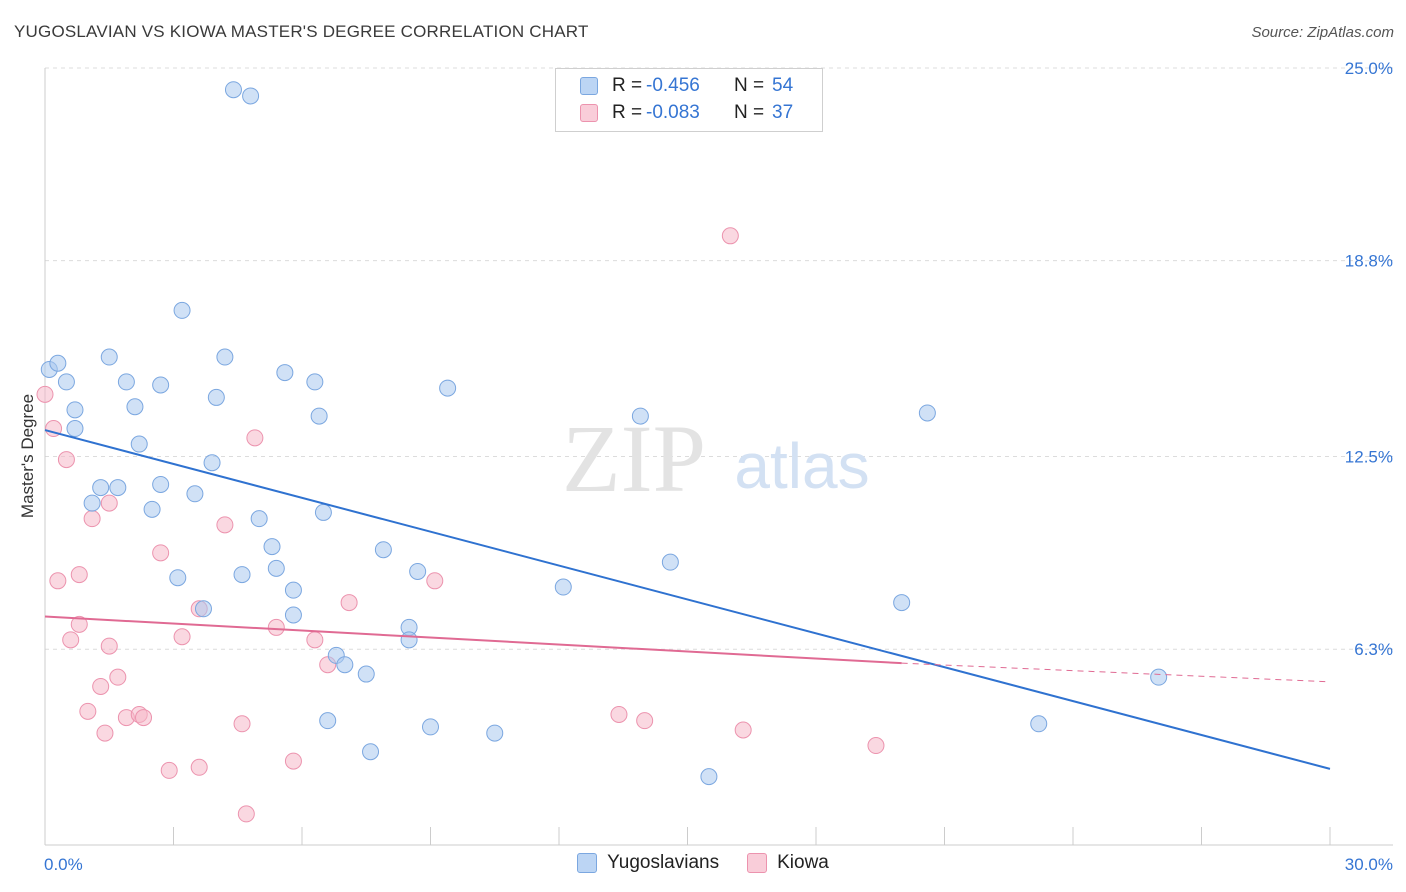  What do you see at coordinates (716, 458) in the screenshot?
I see `watermark: ZIP atlas` at bounding box center [716, 458].